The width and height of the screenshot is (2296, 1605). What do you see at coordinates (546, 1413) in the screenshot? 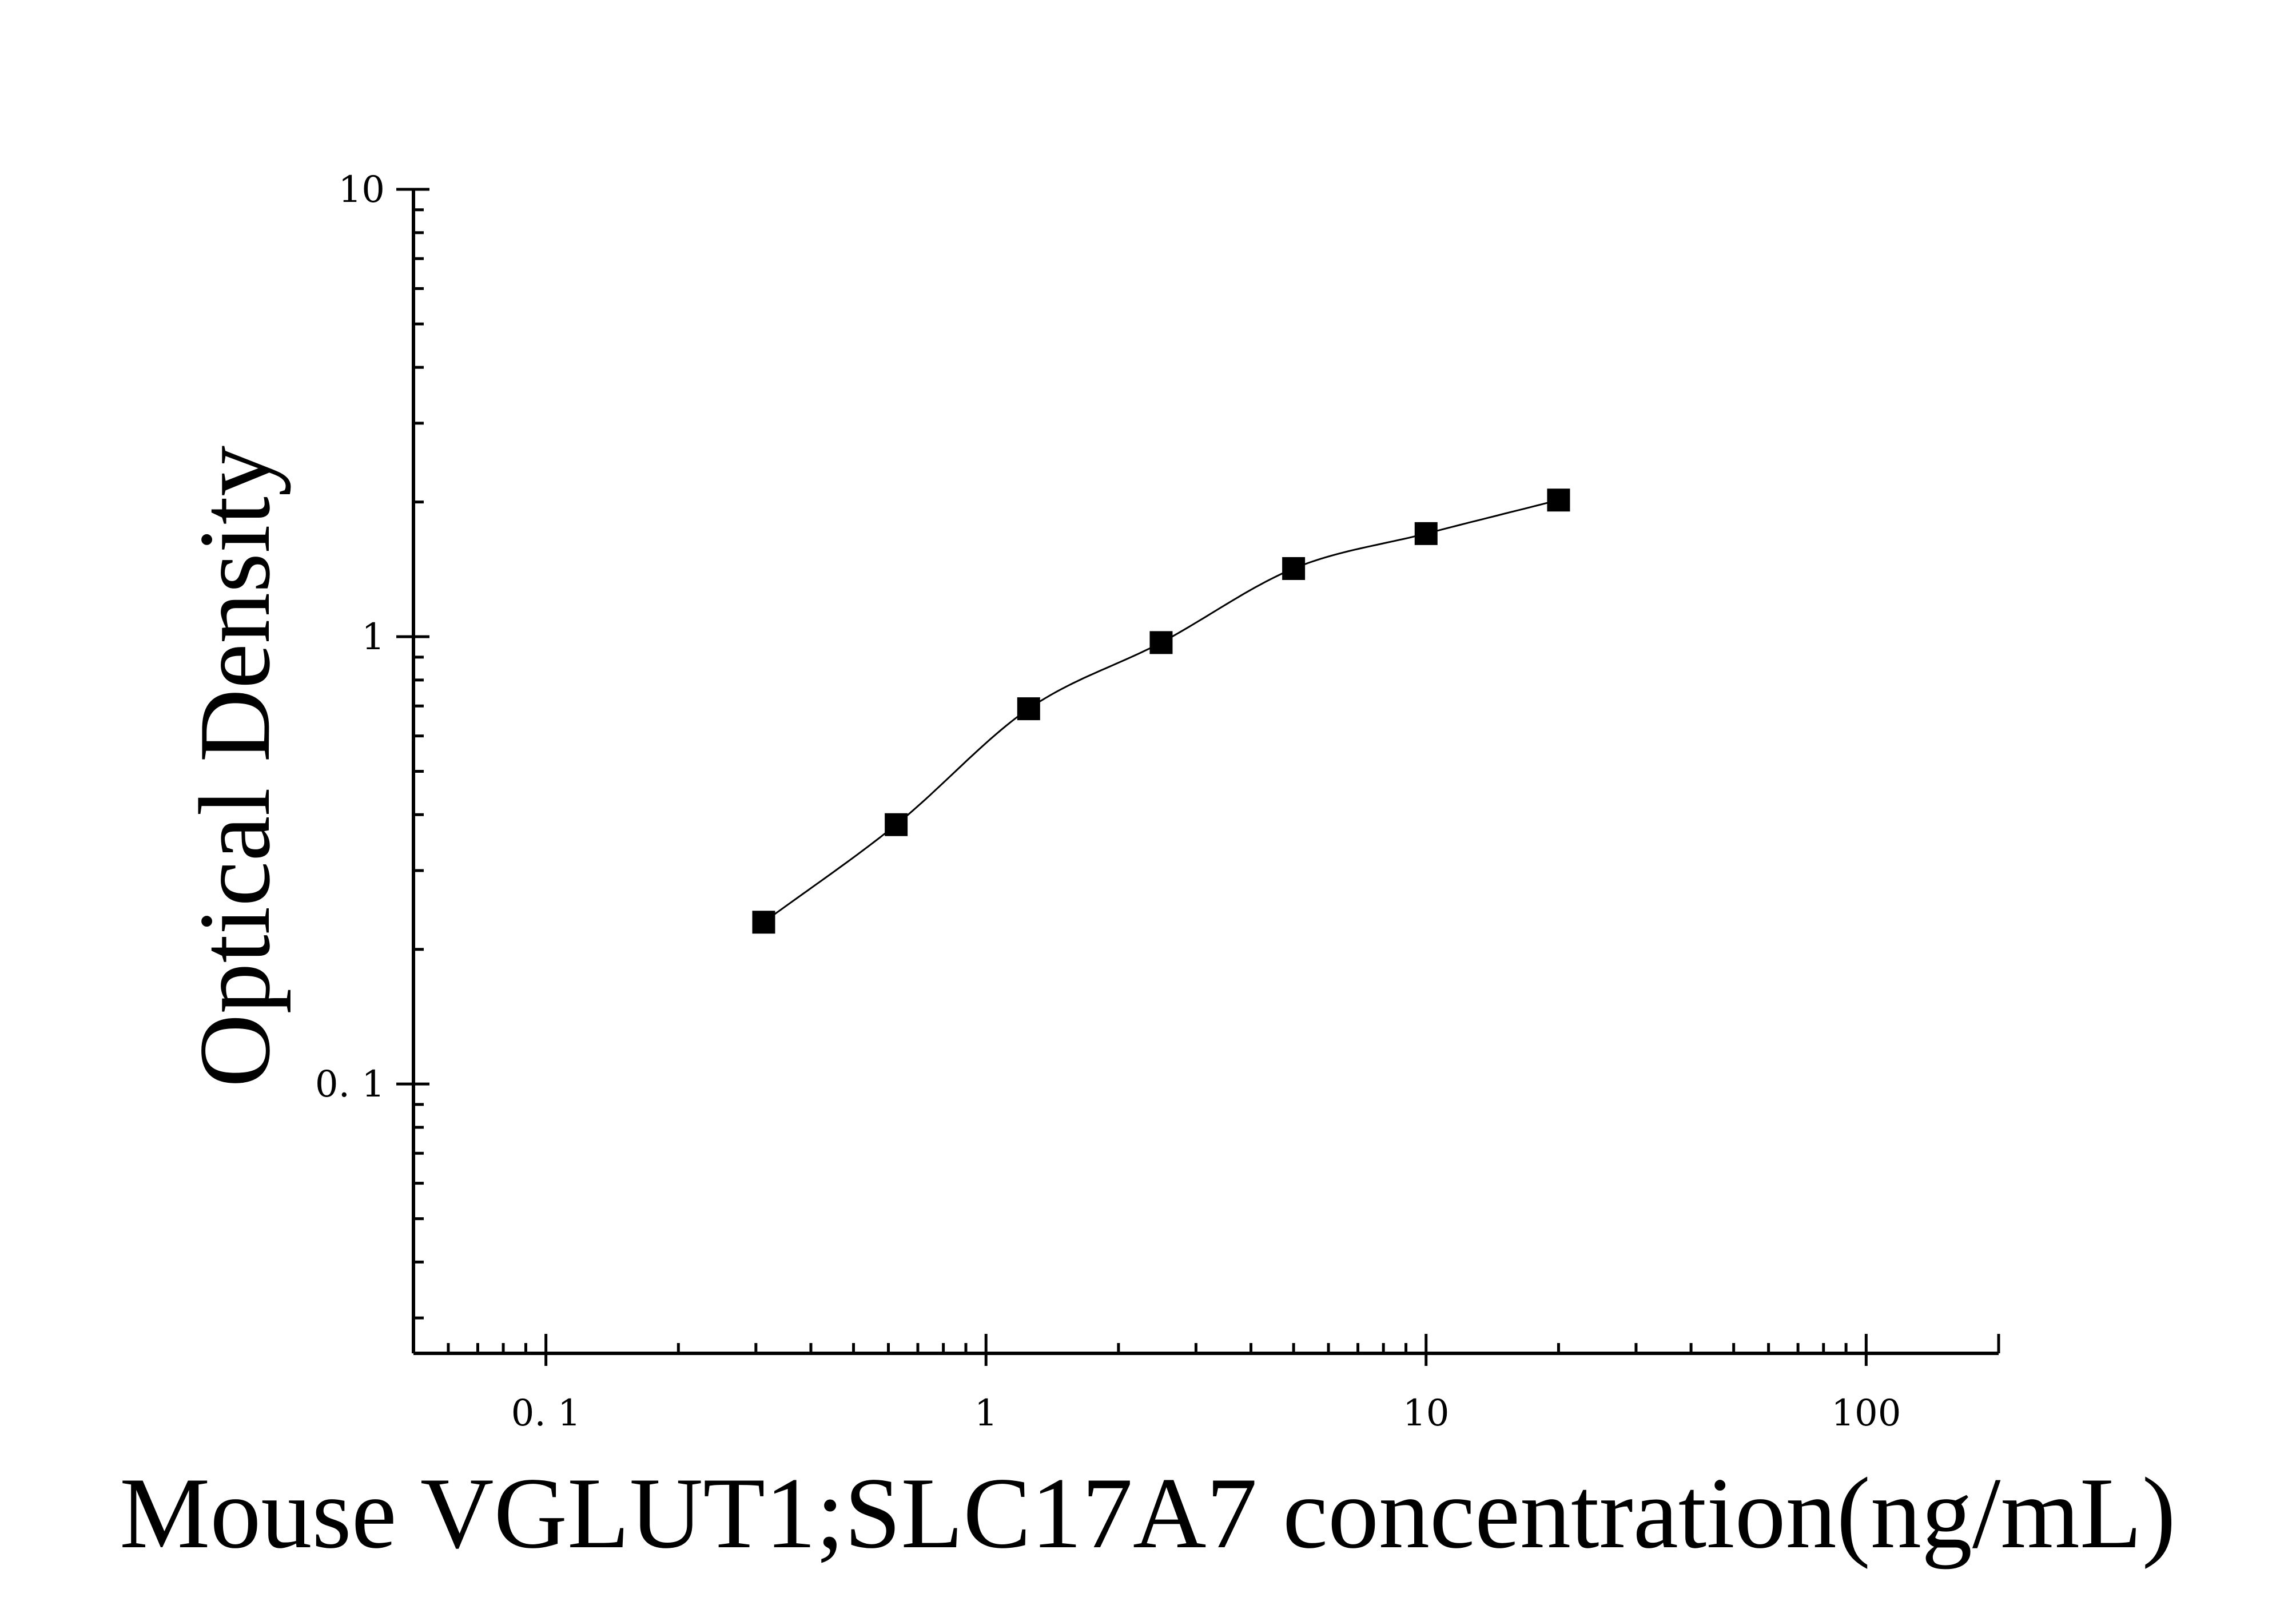
I see `x-tick-label: 0. 1` at bounding box center [546, 1413].